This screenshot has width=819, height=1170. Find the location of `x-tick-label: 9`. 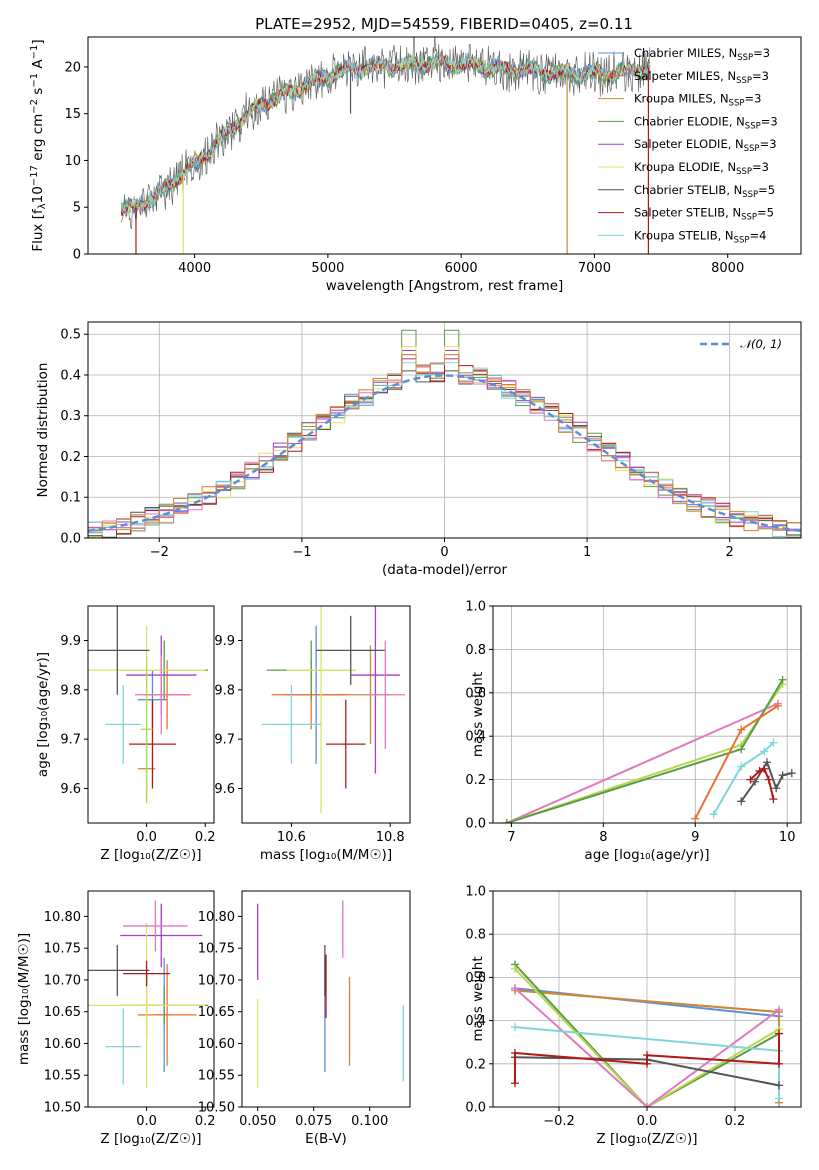

x-tick-label: 9 is located at coordinates (695, 837).